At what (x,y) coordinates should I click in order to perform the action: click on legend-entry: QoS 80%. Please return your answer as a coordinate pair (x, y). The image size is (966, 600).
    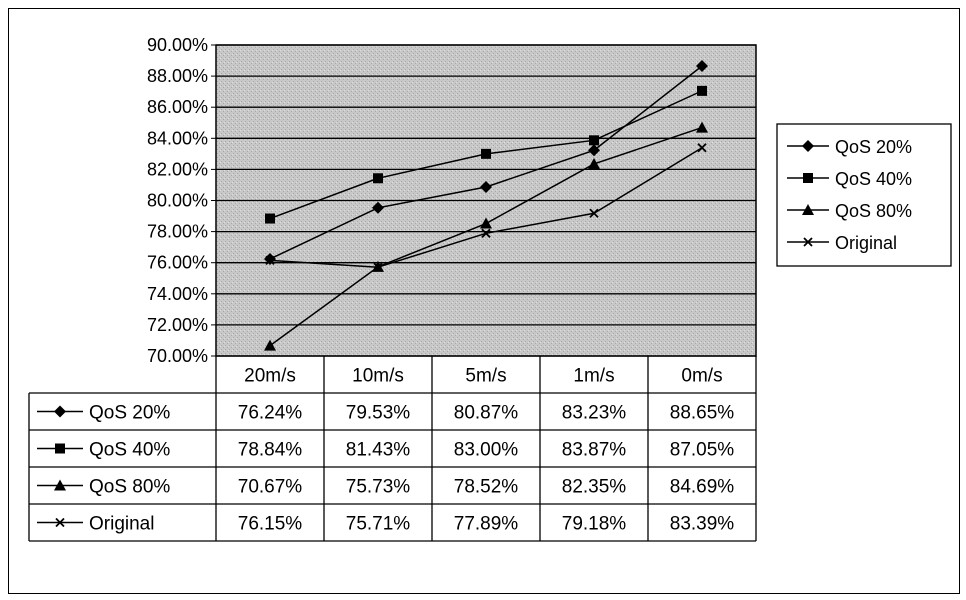
    Looking at the image, I should click on (873, 211).